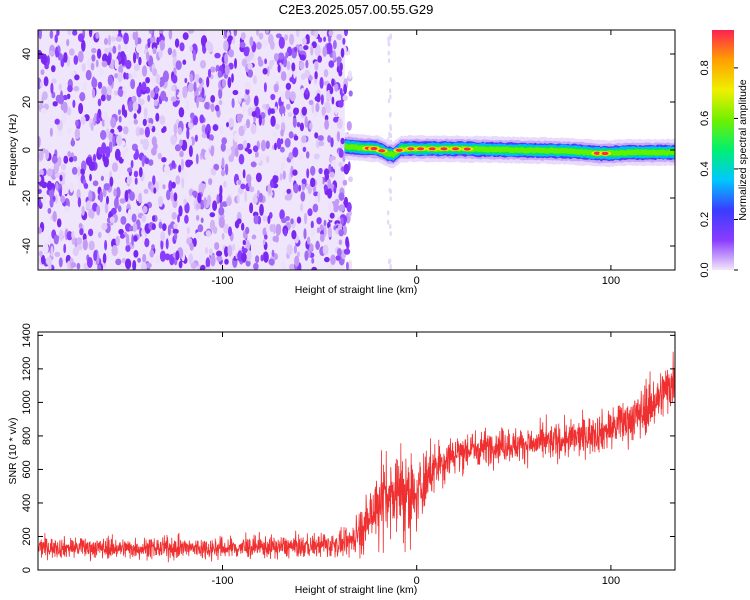 This screenshot has width=750, height=600. I want to click on spectrogram-signal-band, so click(509, 150).